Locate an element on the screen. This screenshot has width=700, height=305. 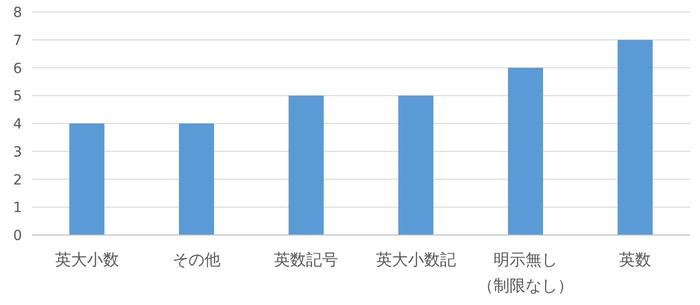
y-tick-label: 7 is located at coordinates (17, 40).